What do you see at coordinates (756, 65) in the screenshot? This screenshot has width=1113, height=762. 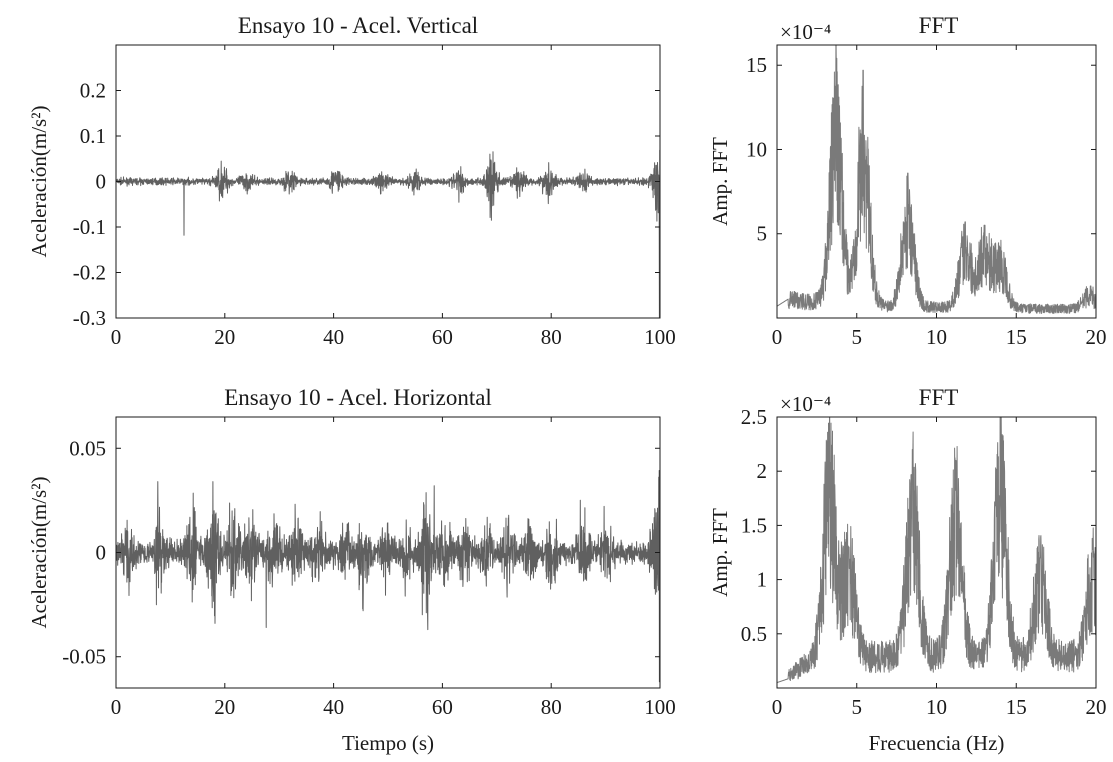 I see `y-tick-label: 15` at bounding box center [756, 65].